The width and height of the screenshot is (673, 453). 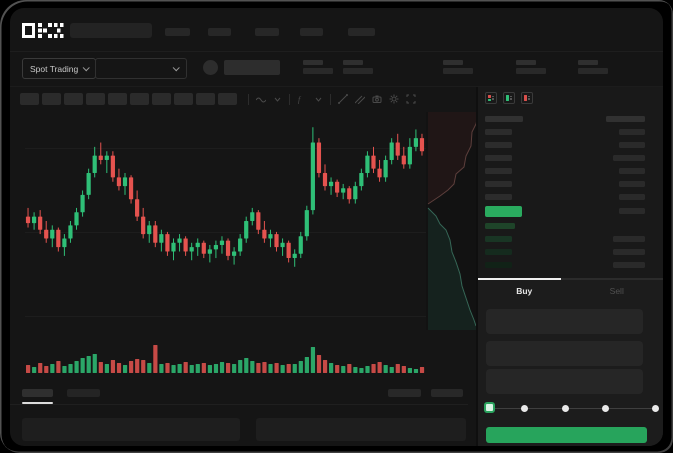 I want to click on gear-icon, so click(x=393, y=99).